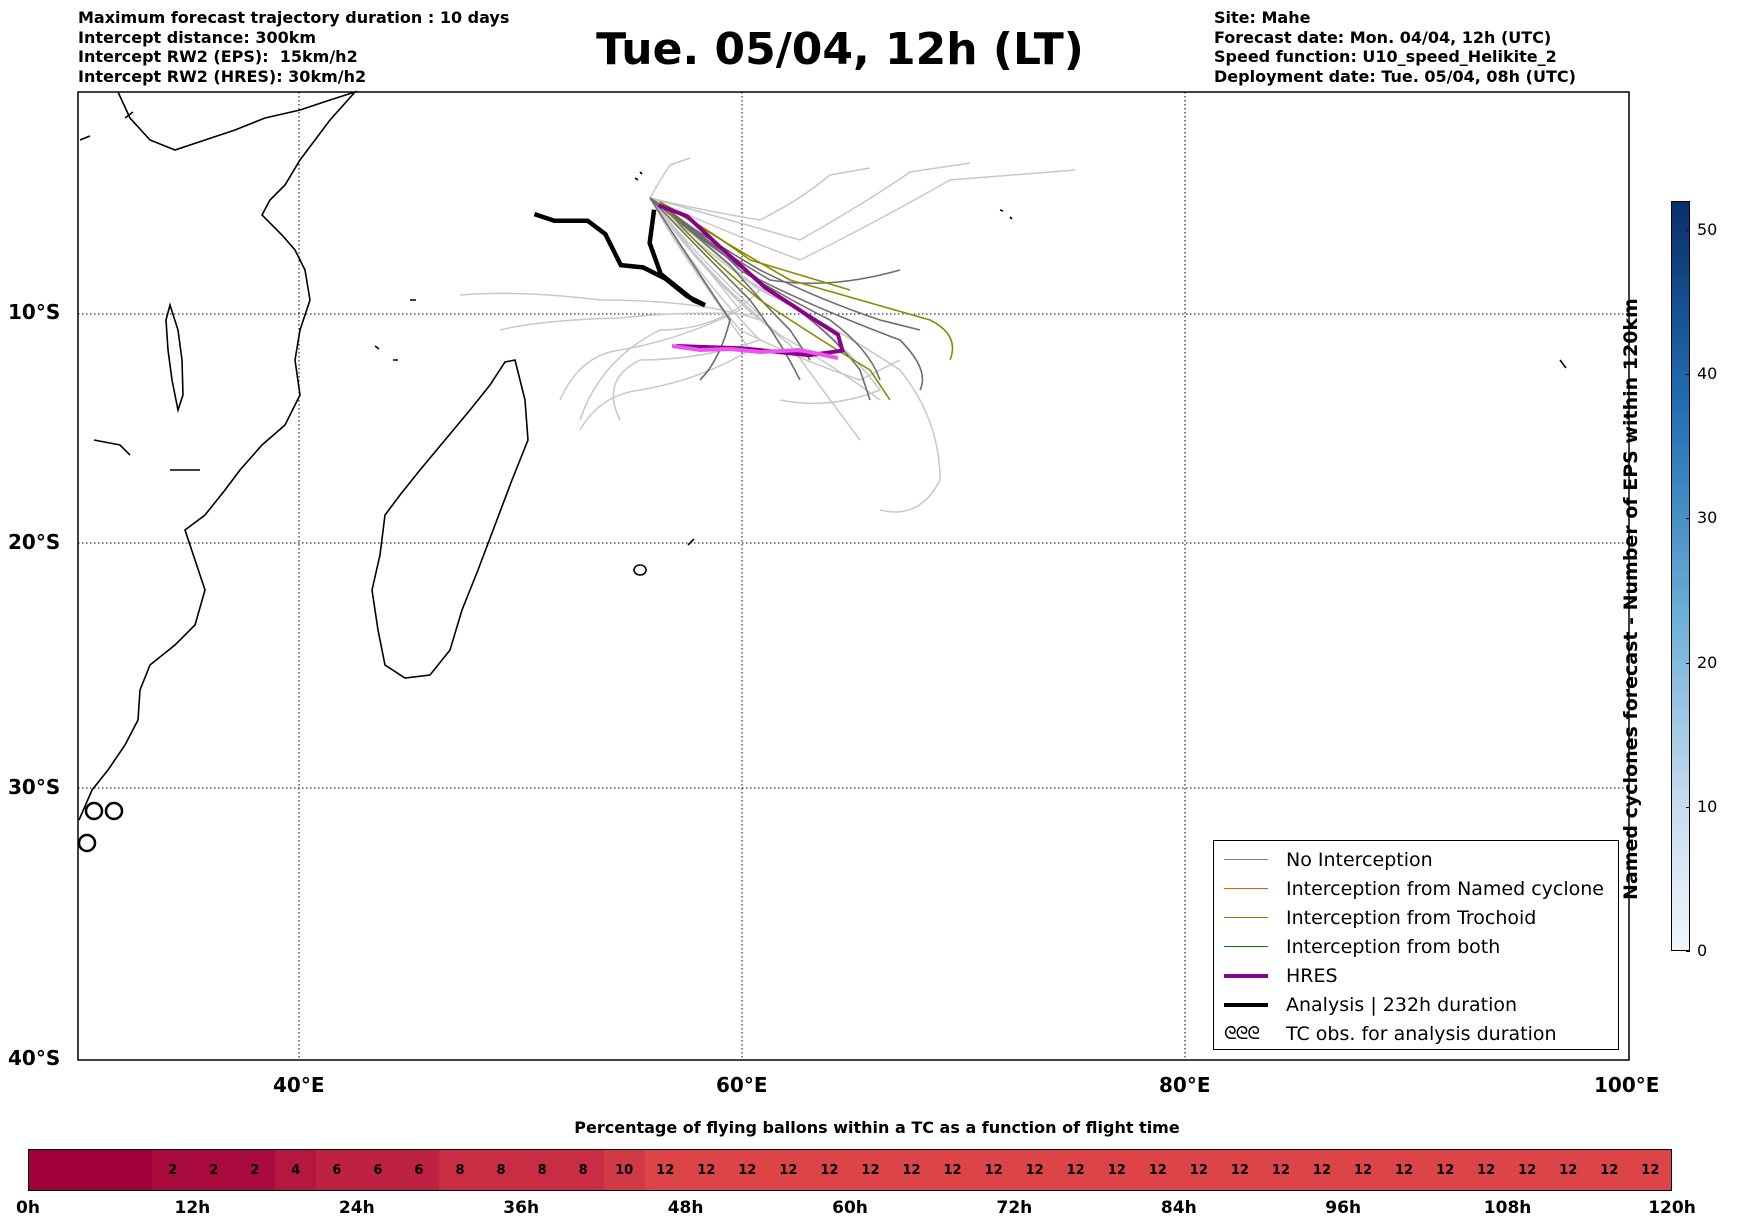 This screenshot has height=1223, width=1754. Describe the element at coordinates (34, 312) in the screenshot. I see `lat-label-10s: 10°S` at that location.